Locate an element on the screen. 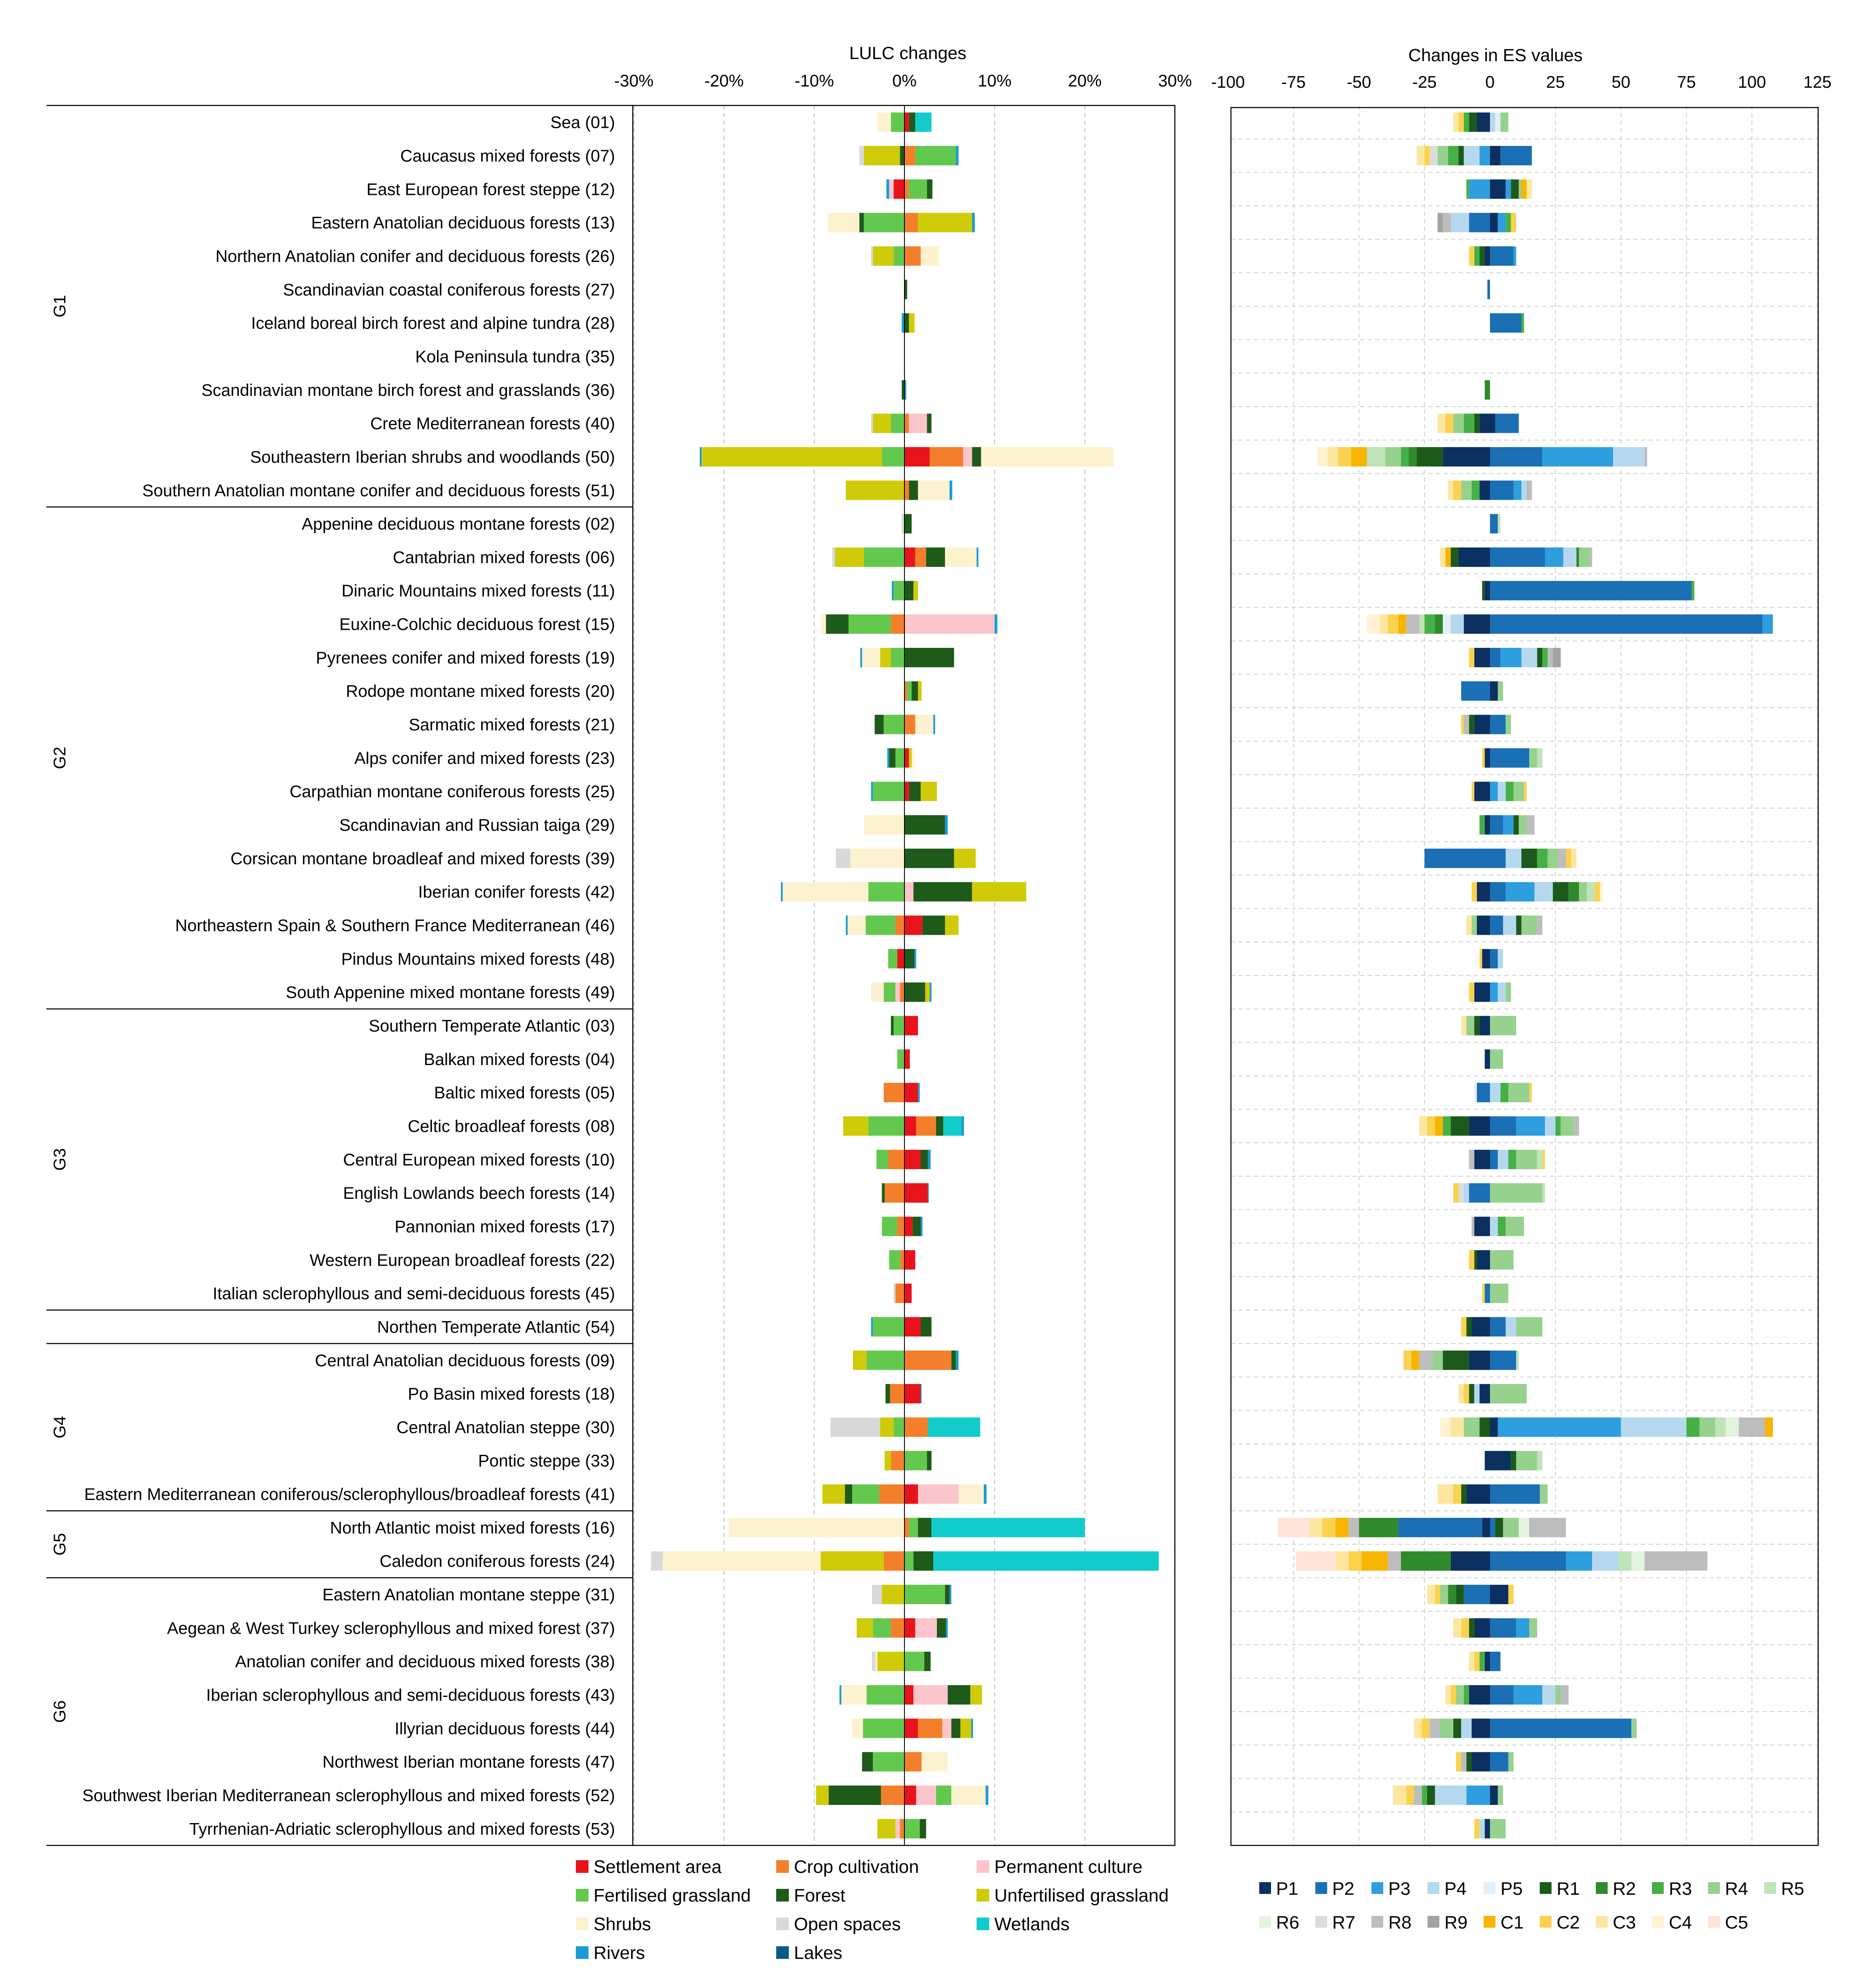 This screenshot has width=1865, height=1988. es-tick-labels: -100 -75 -50 -25 0 25 50 75 100 125 is located at coordinates (1521, 82).